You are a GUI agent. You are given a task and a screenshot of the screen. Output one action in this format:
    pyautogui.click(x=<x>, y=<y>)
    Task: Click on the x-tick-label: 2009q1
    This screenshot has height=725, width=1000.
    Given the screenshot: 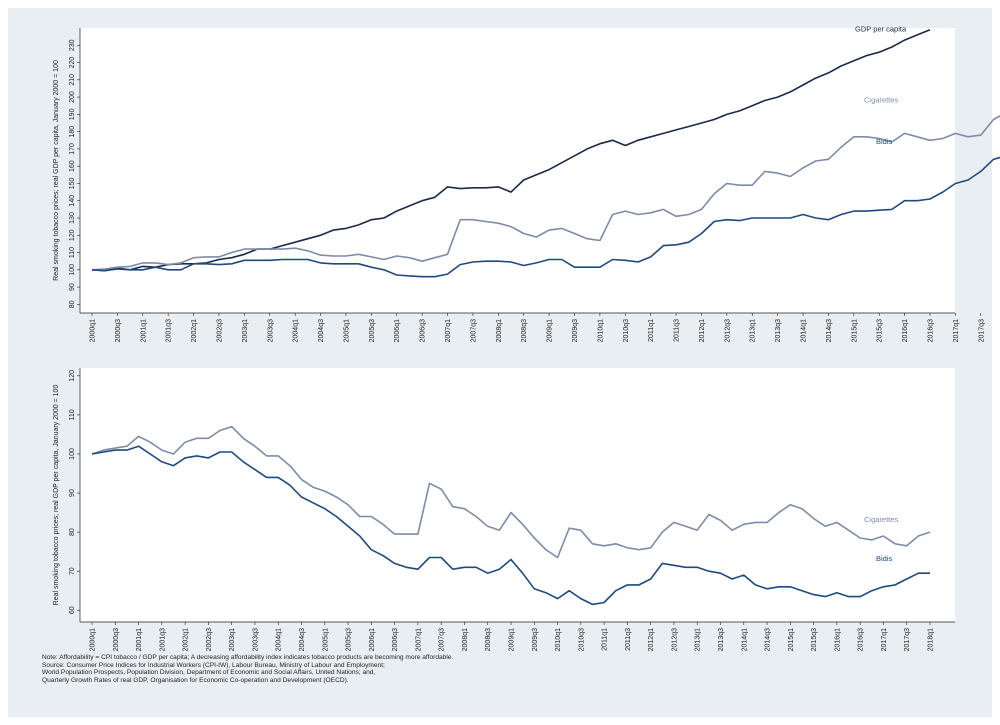 What is the action you would take?
    pyautogui.click(x=550, y=330)
    